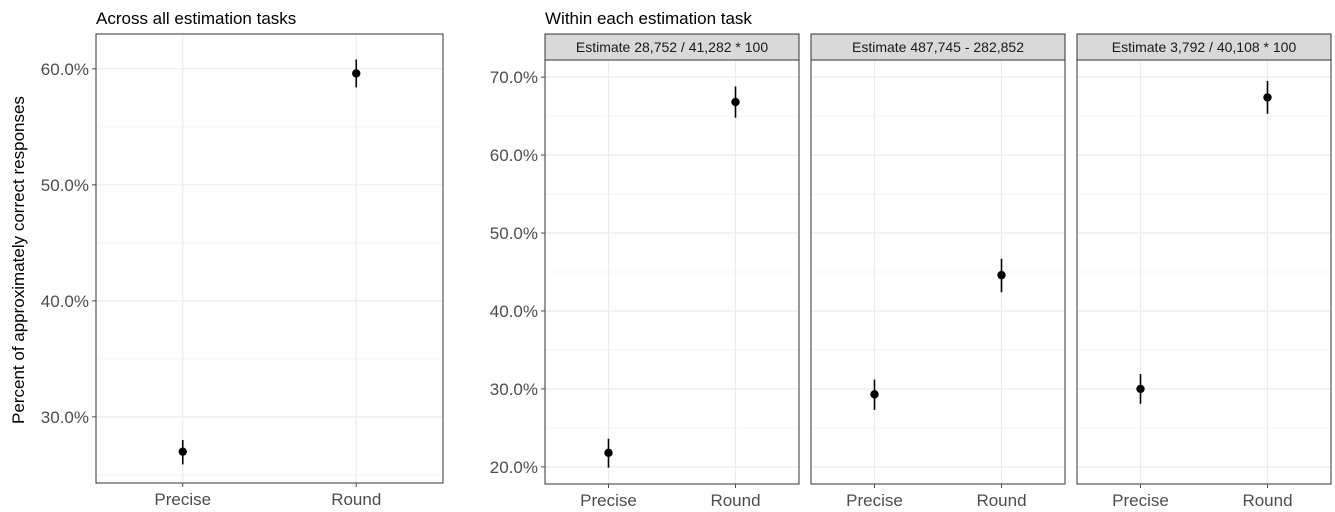  What do you see at coordinates (514, 467) in the screenshot?
I see `y-tick-label: 20.0%` at bounding box center [514, 467].